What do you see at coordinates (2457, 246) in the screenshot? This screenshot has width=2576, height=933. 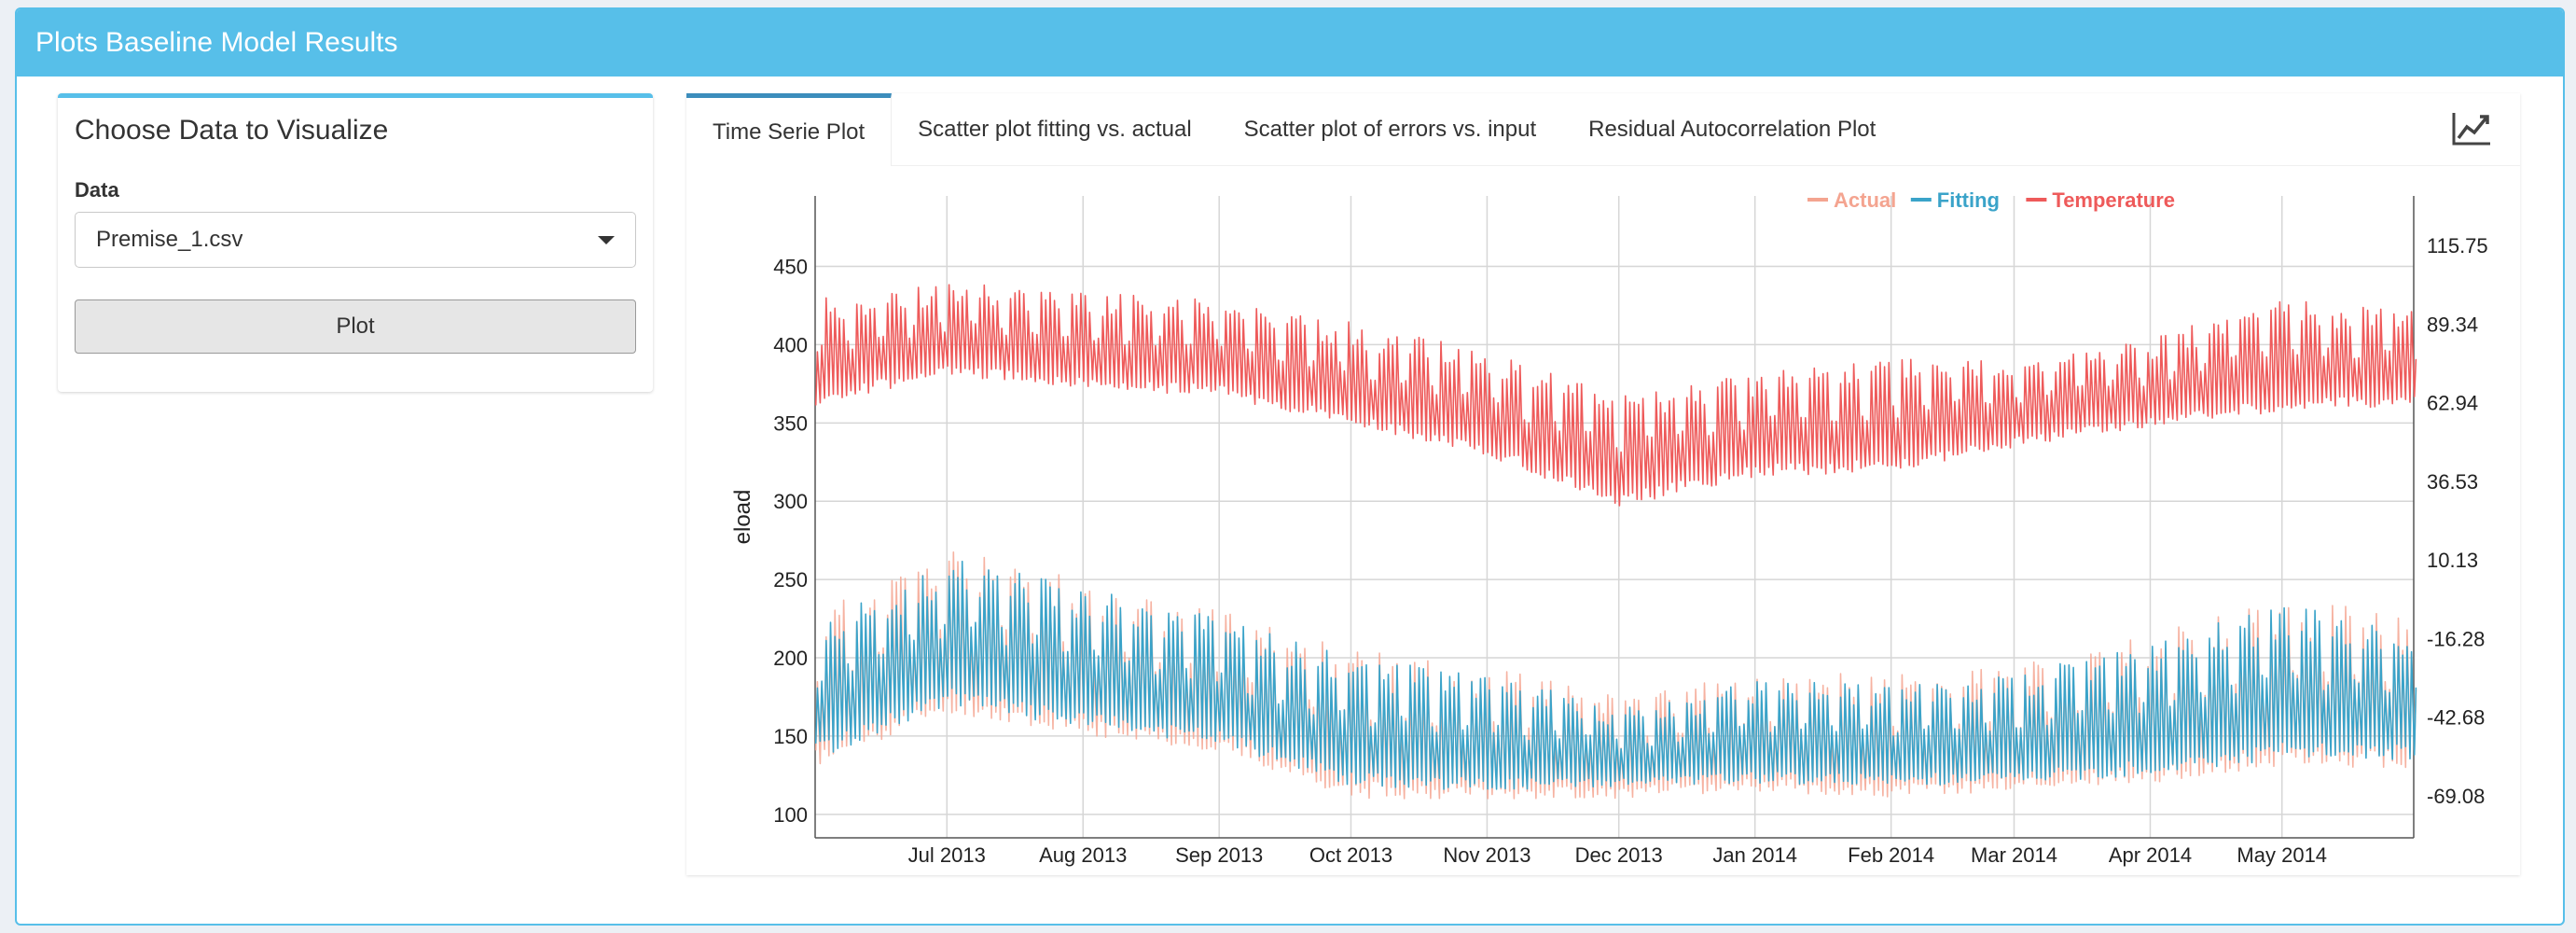 I see `y2-tick-label: 115.75` at bounding box center [2457, 246].